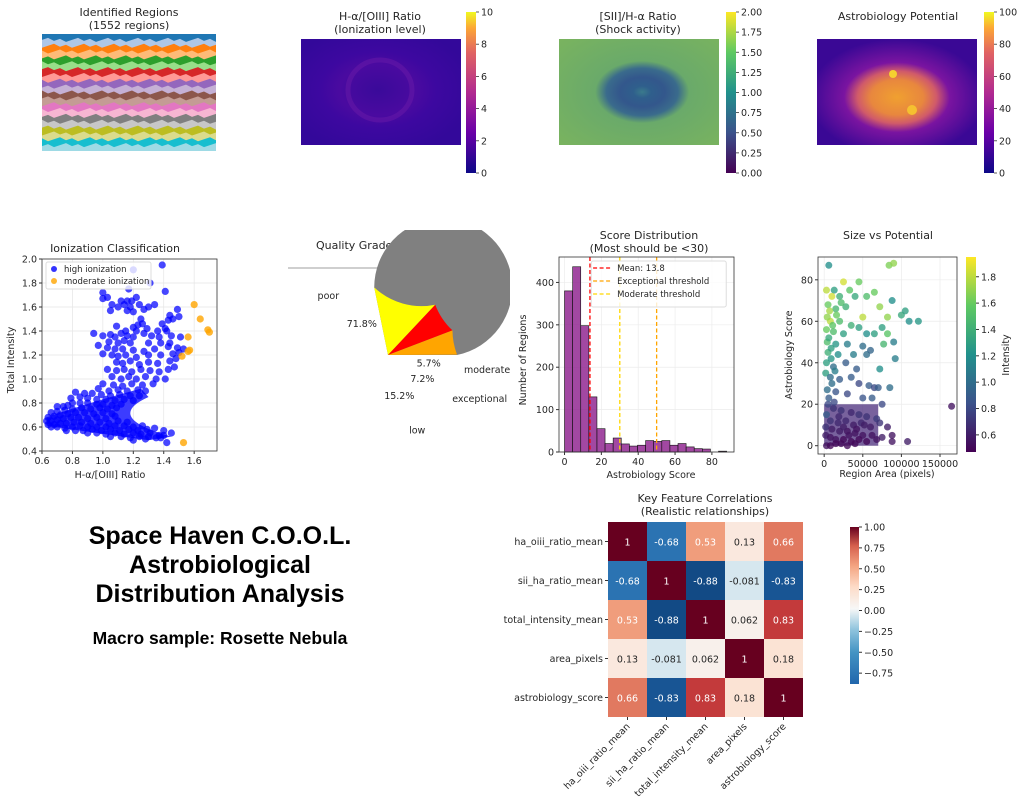 The width and height of the screenshot is (1024, 806). I want to click on corr-cell-value: 0.53, so click(627, 621).